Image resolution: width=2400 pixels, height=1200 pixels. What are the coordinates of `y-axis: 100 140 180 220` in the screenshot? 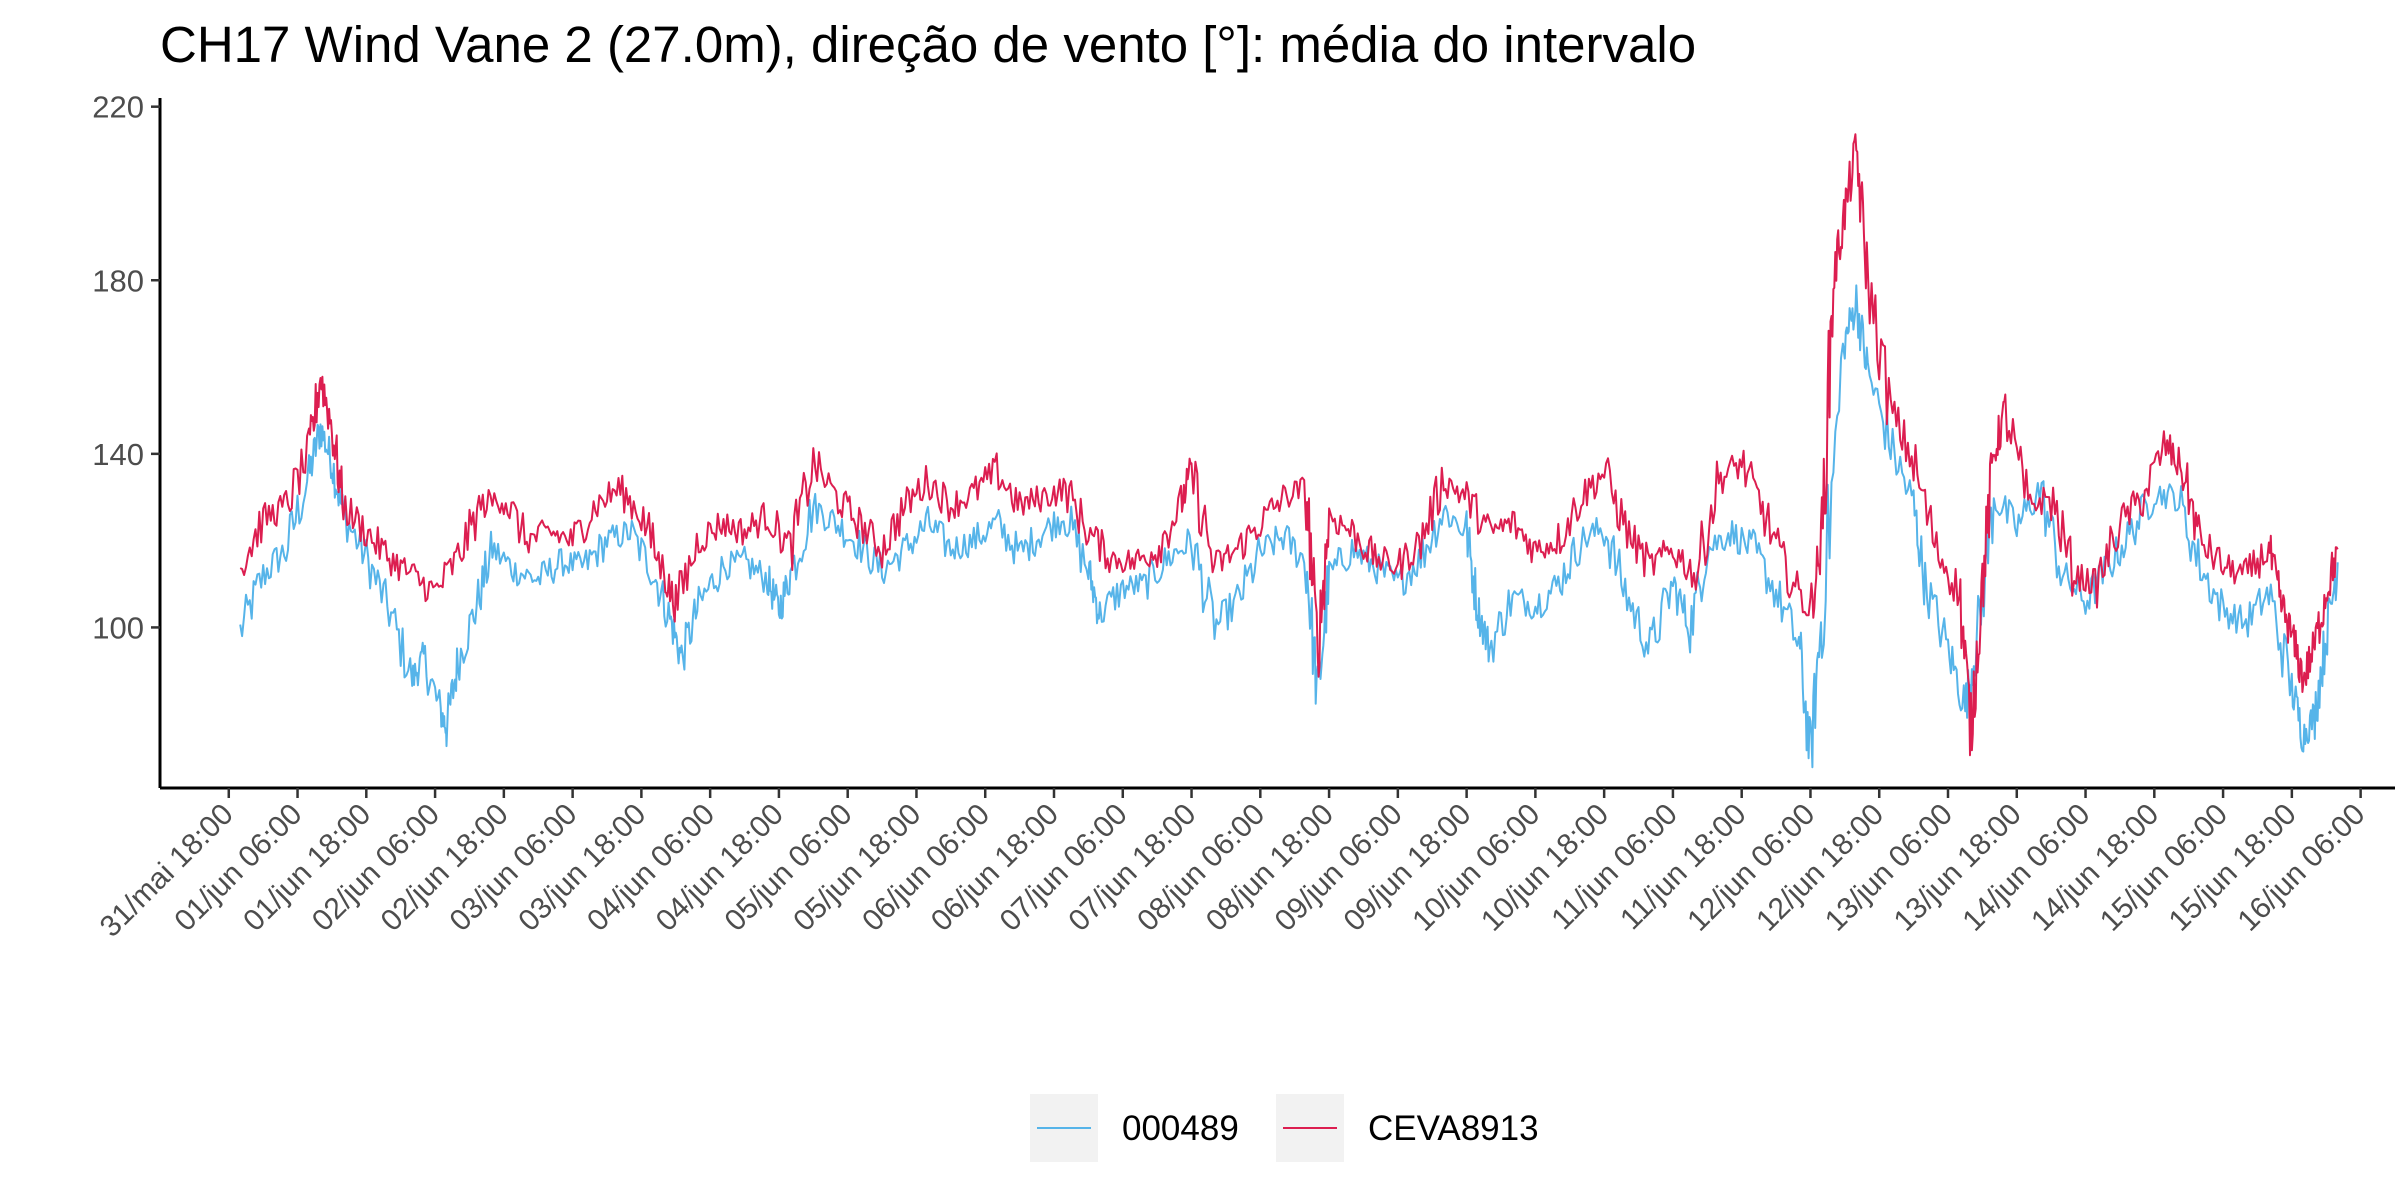 It's located at (127, 439).